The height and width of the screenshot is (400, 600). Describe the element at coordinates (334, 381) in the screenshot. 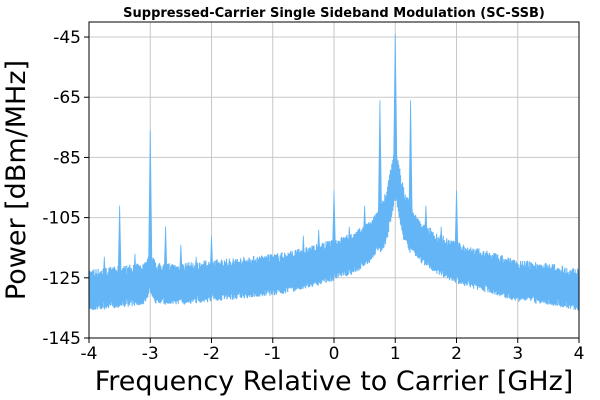

I see `x-axis-label: Frequency Relative to Carrier [GHz]` at that location.